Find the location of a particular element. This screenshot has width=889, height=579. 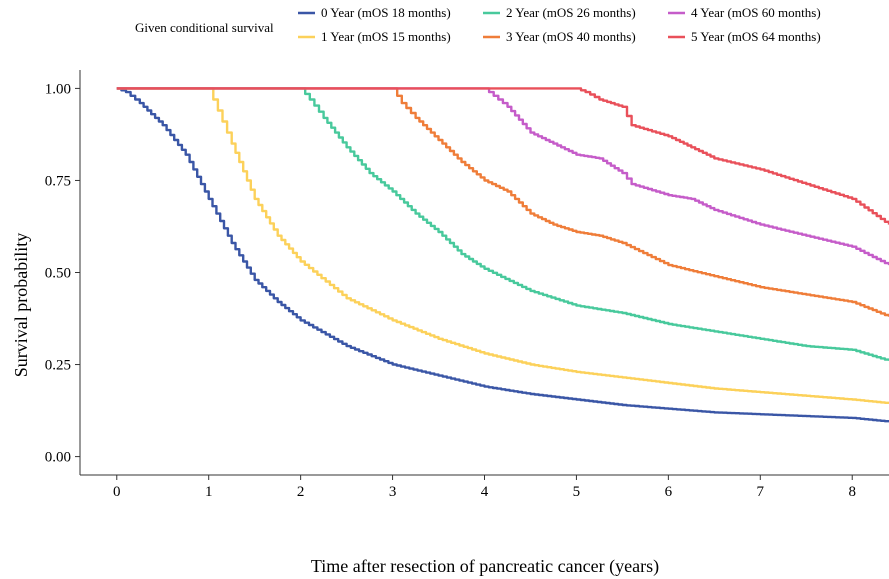

y-tick-label: 0.75 is located at coordinates (58, 181).